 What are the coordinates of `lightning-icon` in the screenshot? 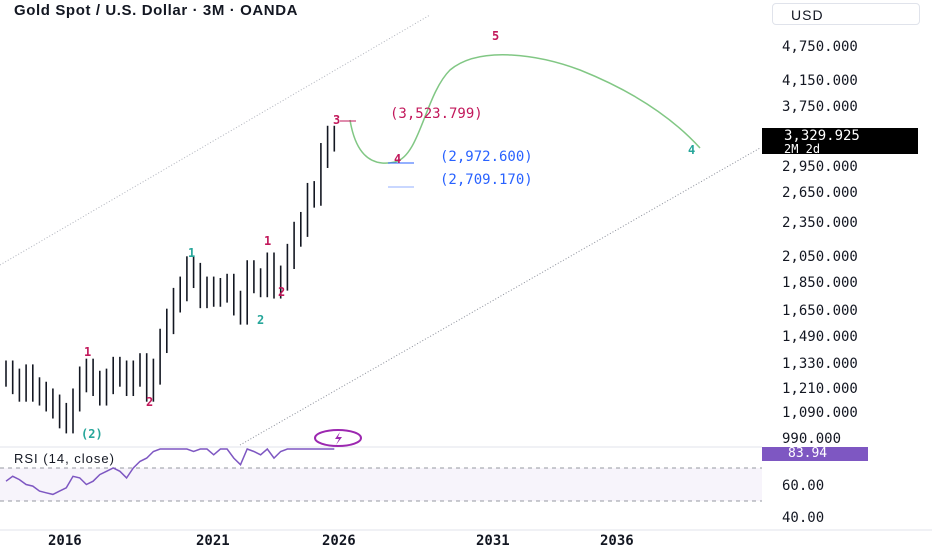 It's located at (338, 438).